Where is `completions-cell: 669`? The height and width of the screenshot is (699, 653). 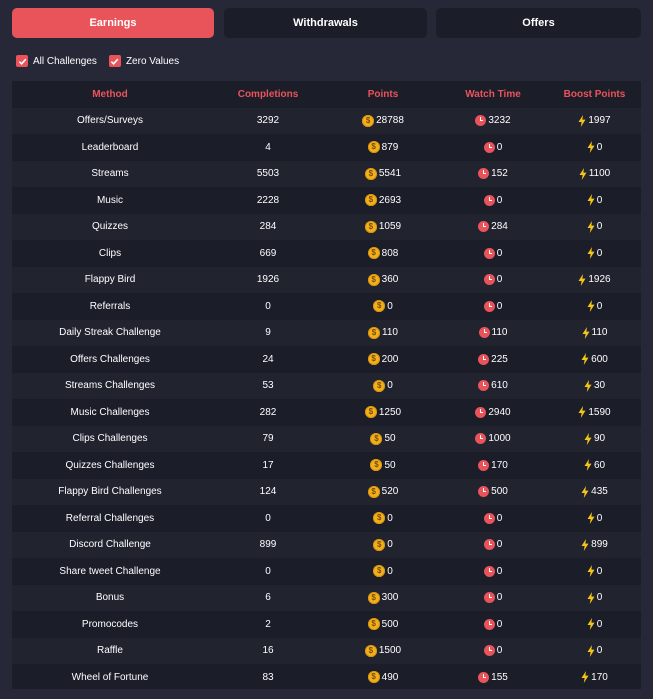 completions-cell: 669 is located at coordinates (268, 253).